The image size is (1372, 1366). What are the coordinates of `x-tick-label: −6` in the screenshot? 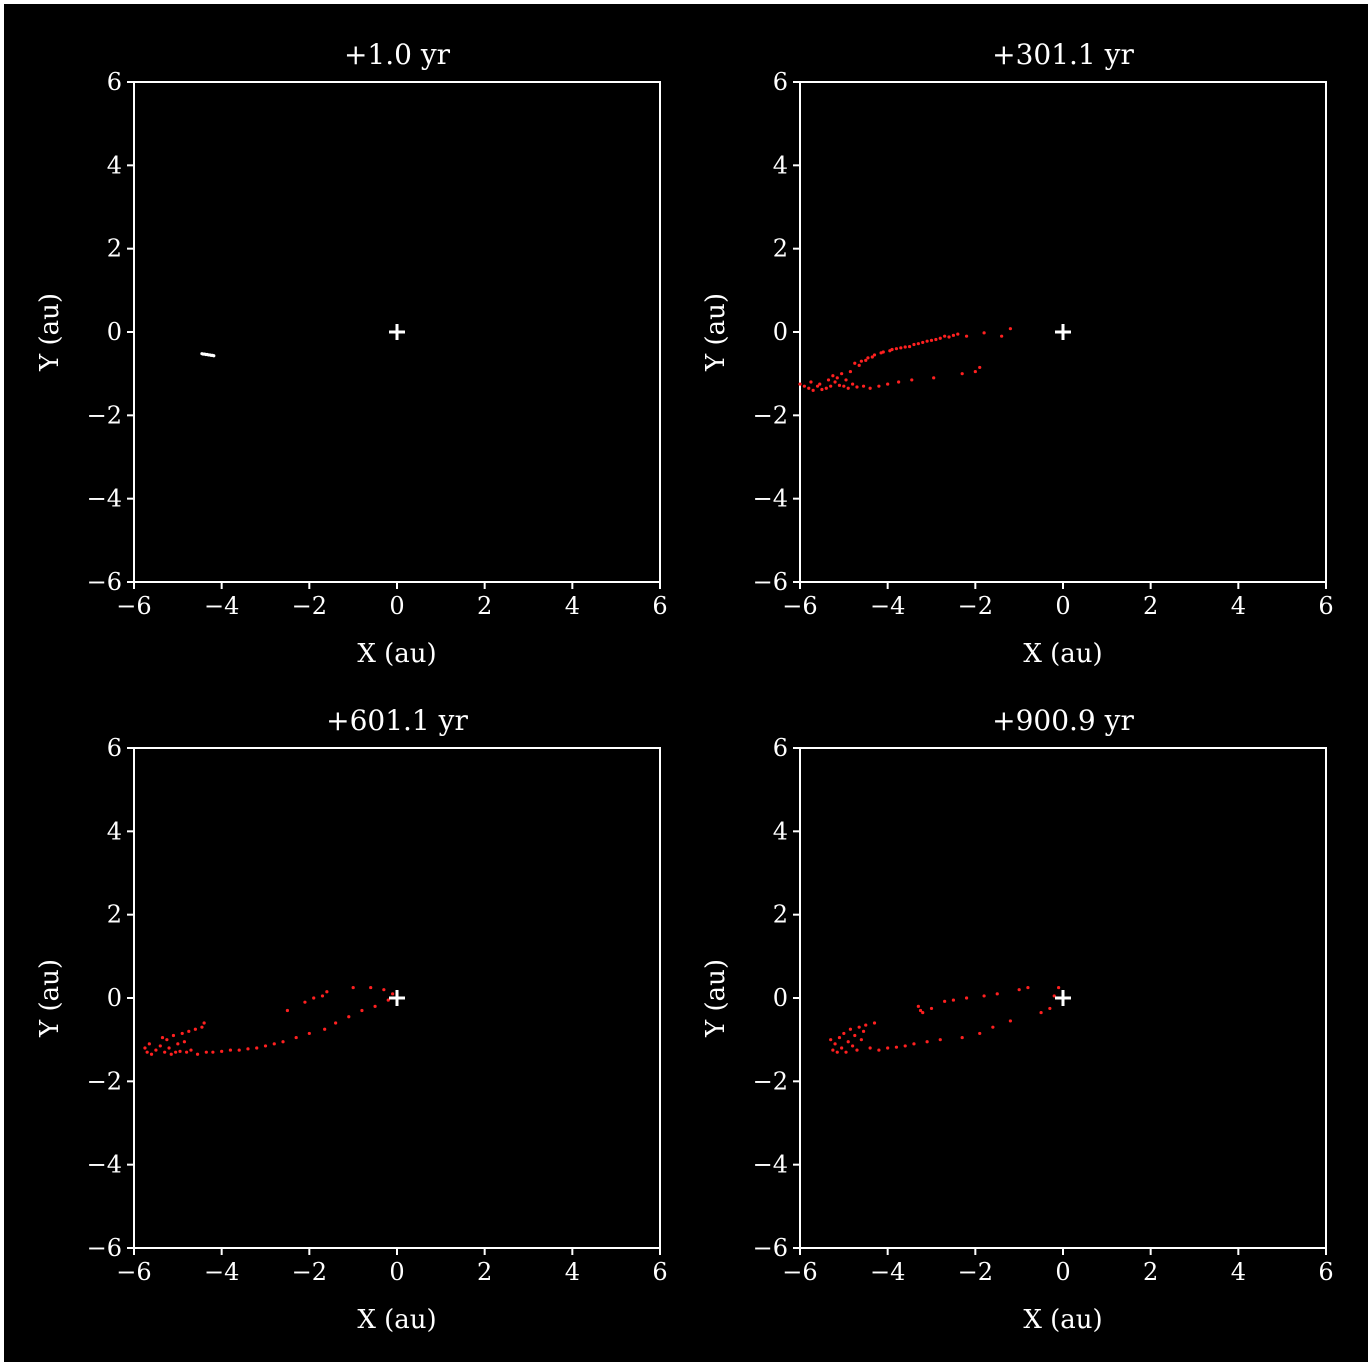 It's located at (799, 606).